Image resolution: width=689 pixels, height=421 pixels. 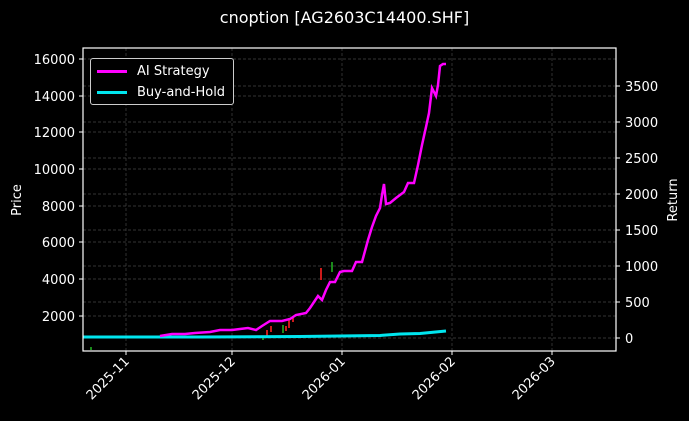 I want to click on x-axis-ticks, so click(x=339, y=353).